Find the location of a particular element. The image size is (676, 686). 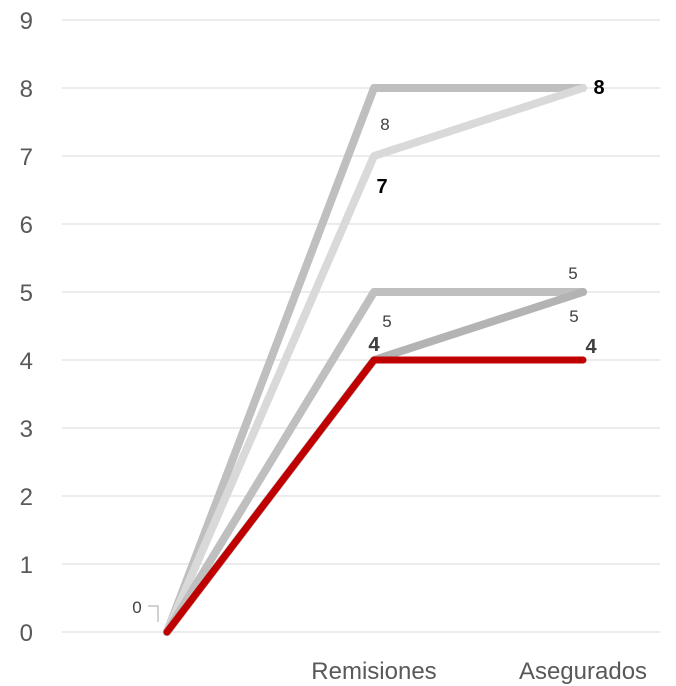

leader-line is located at coordinates (153, 613).